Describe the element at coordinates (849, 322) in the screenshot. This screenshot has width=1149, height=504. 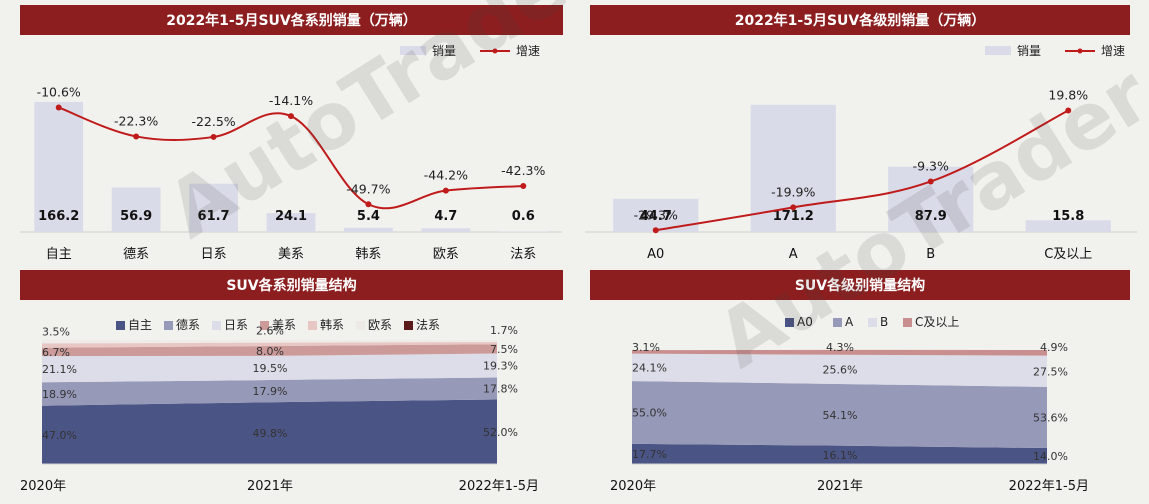
I see `chart4-legend-label-1: A` at that location.